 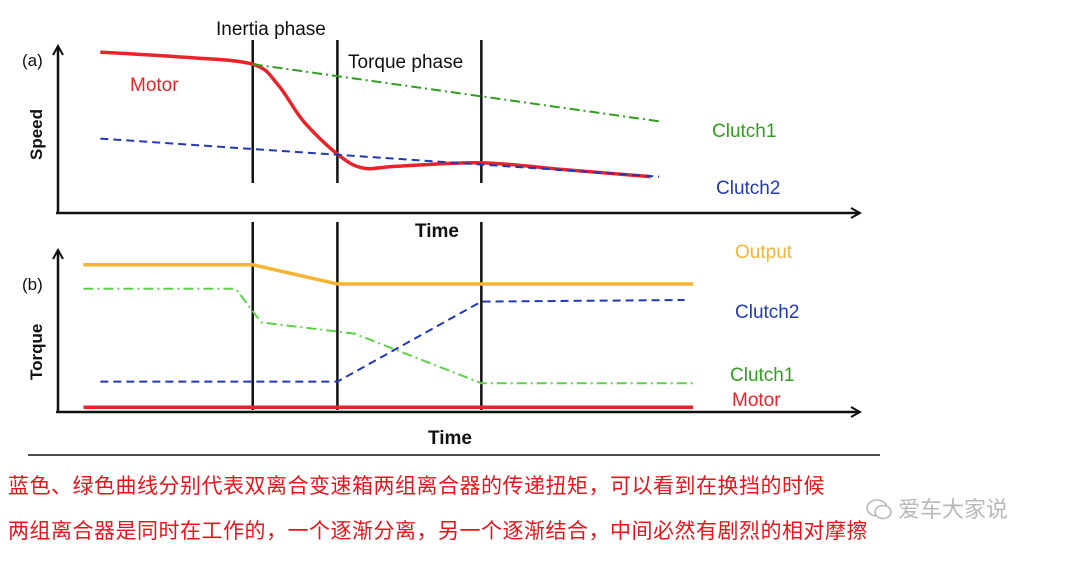 I want to click on panel-b-label: (b), so click(x=32, y=284).